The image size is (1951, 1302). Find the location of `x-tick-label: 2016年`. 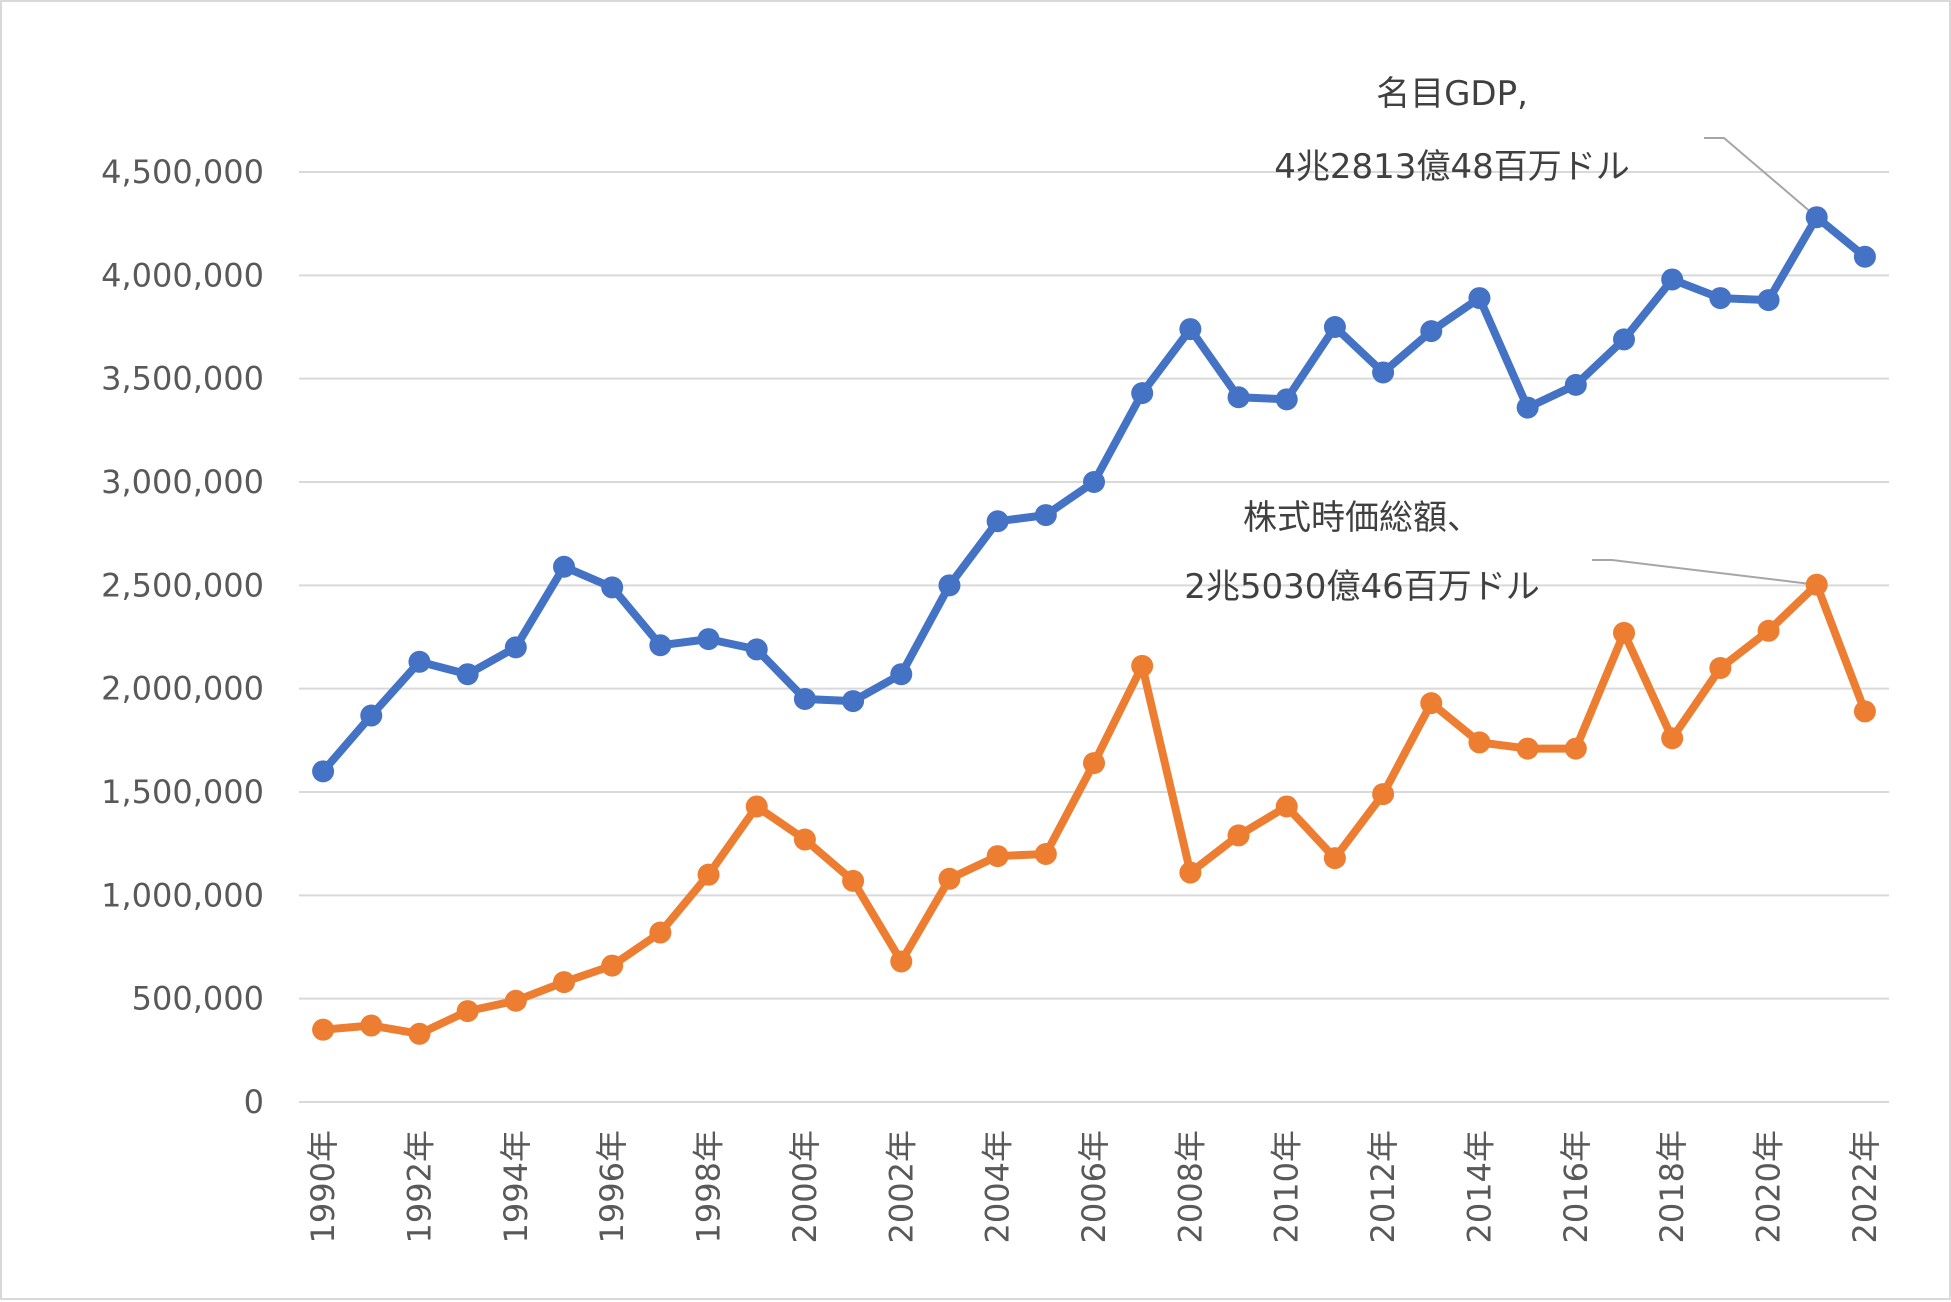

x-tick-label: 2016年 is located at coordinates (1576, 1186).